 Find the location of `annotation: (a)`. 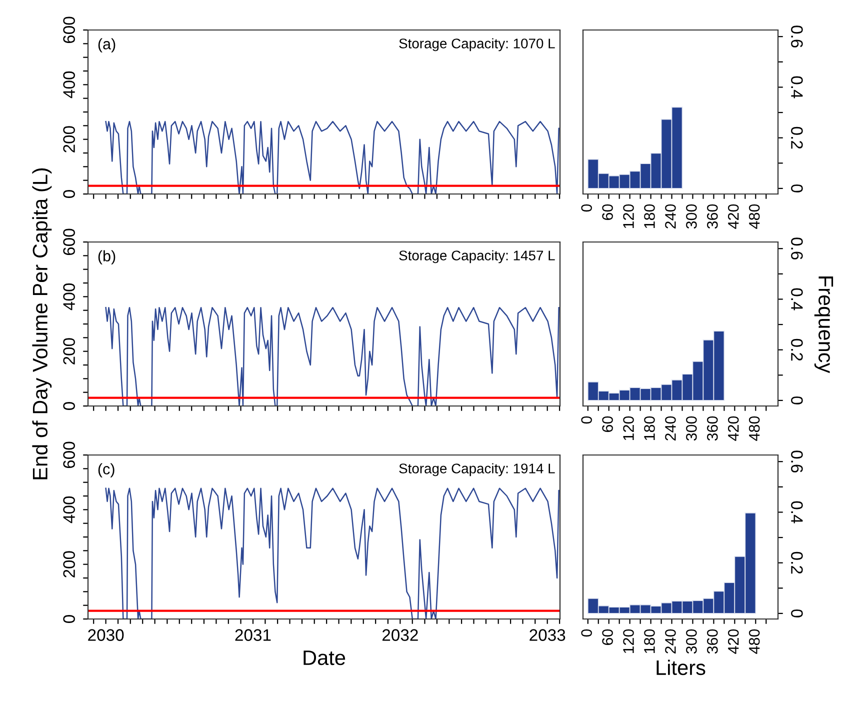

annotation: (a) is located at coordinates (107, 45).